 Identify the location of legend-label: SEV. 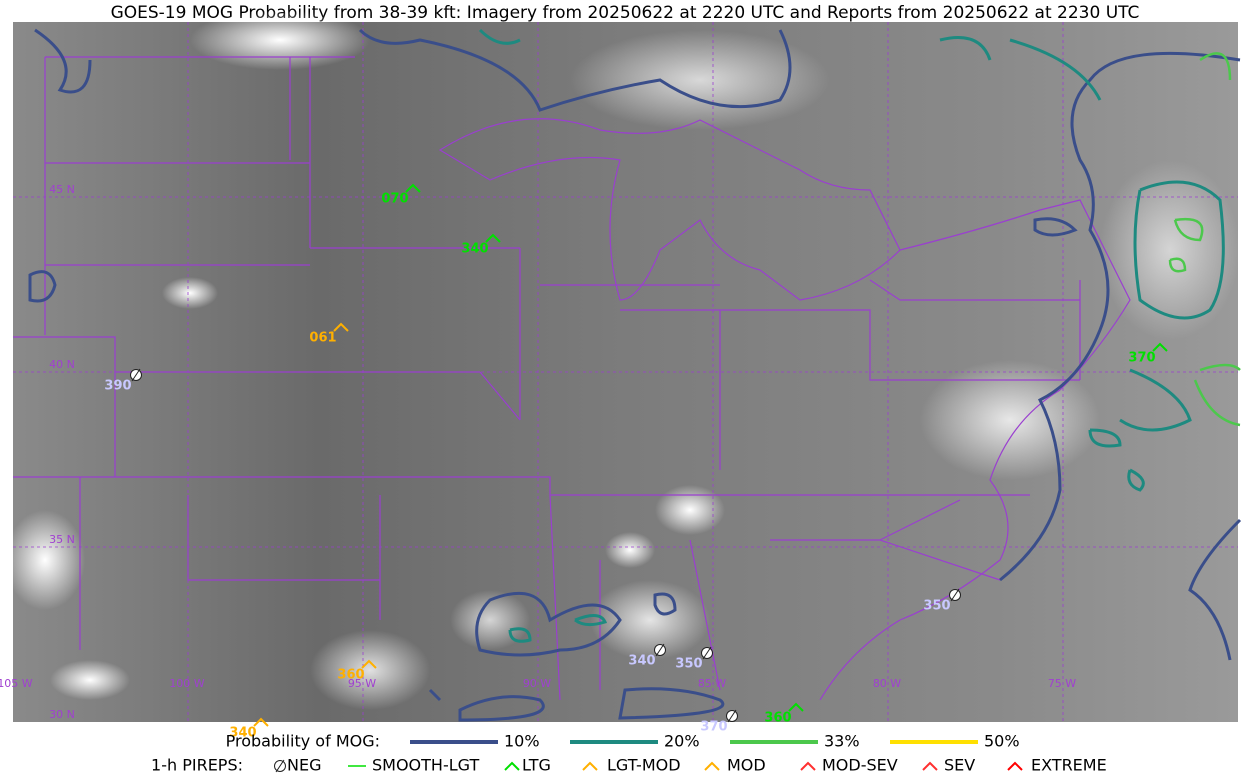
(959, 765).